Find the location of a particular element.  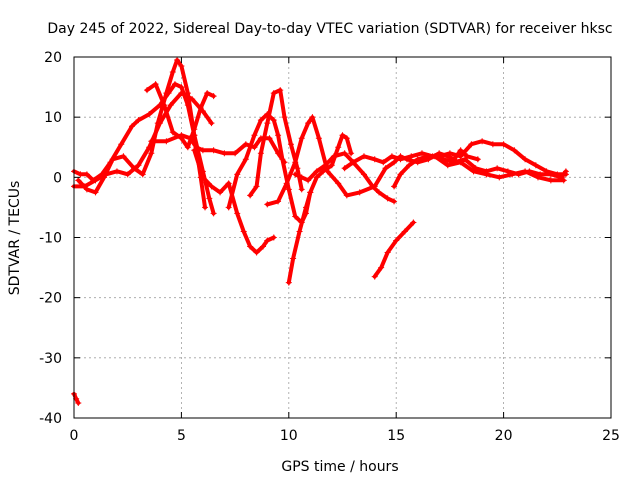

y-tick-label: 20 is located at coordinates (53, 58).